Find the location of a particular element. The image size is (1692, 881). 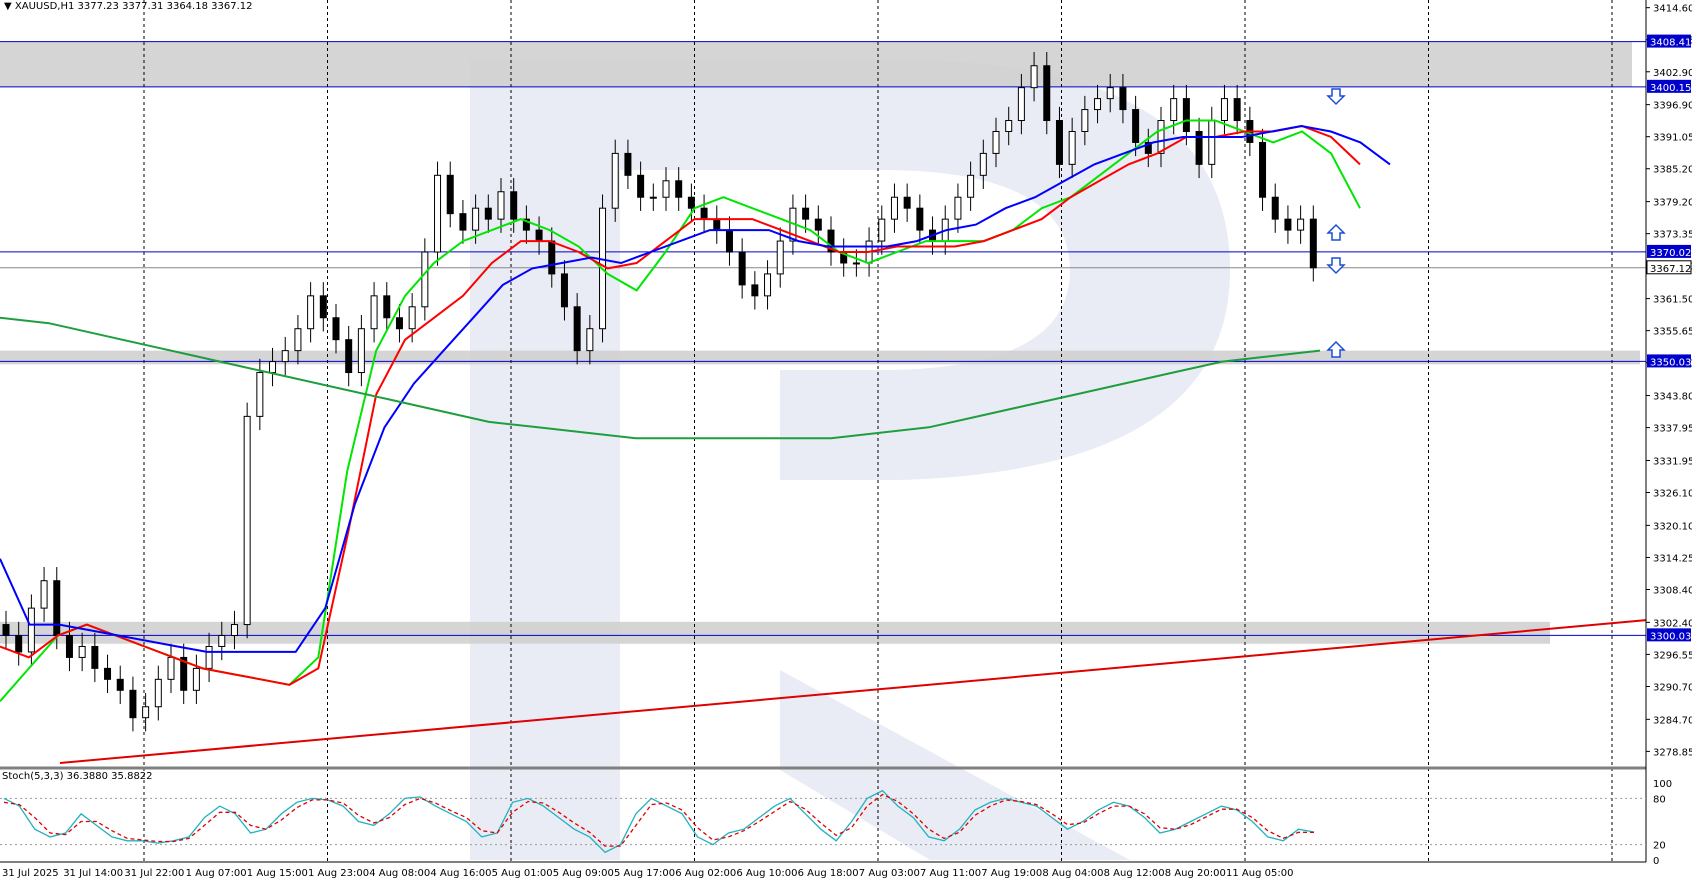

moving-average-long is located at coordinates (660, 378).